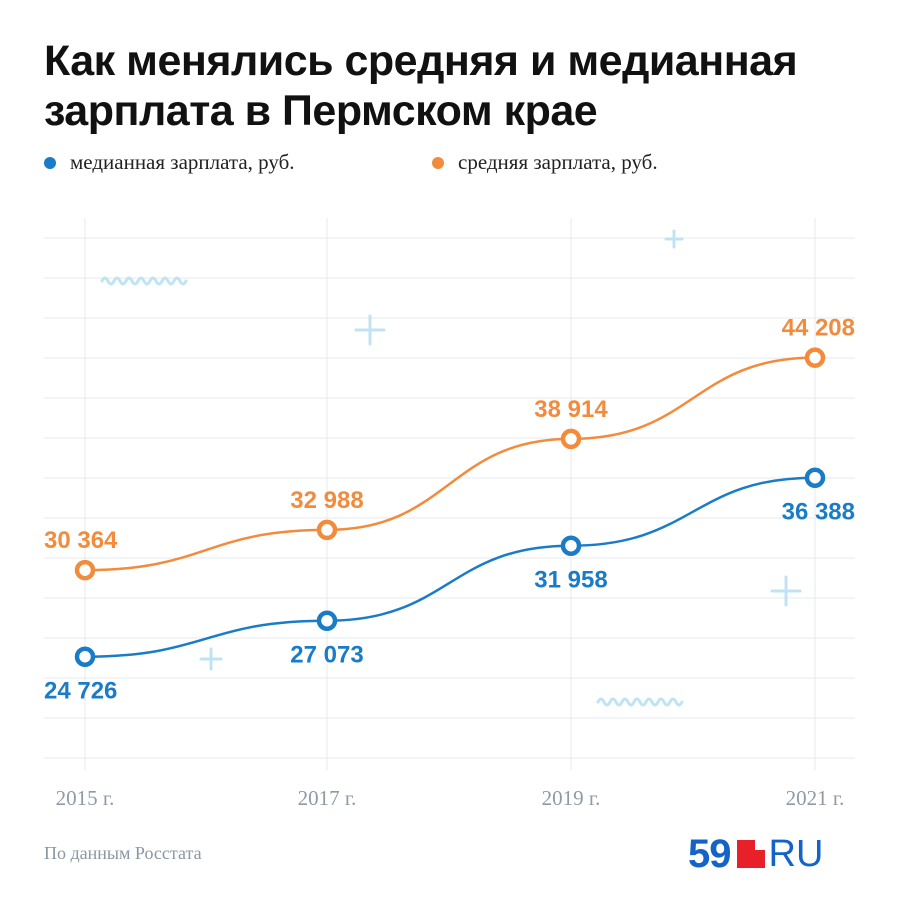 The width and height of the screenshot is (900, 900). I want to click on legend-item-average: средняя зарплата, руб., so click(545, 162).